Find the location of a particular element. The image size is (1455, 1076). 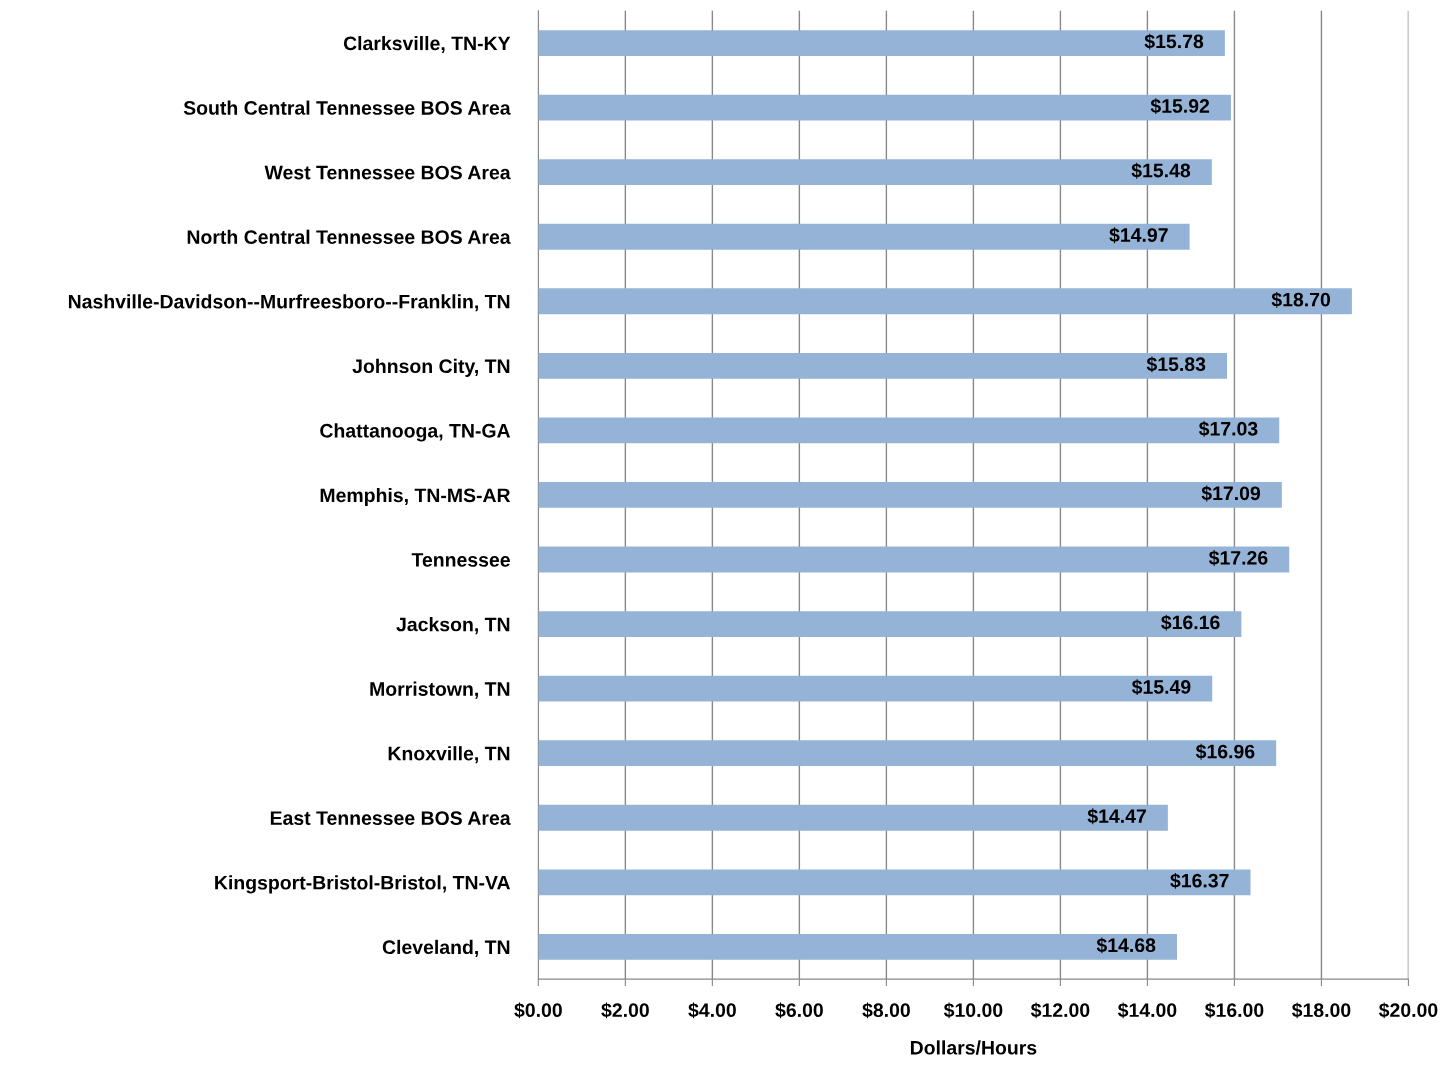

y-tick-label: South Central Tennessee BOS Area is located at coordinates (347, 107).